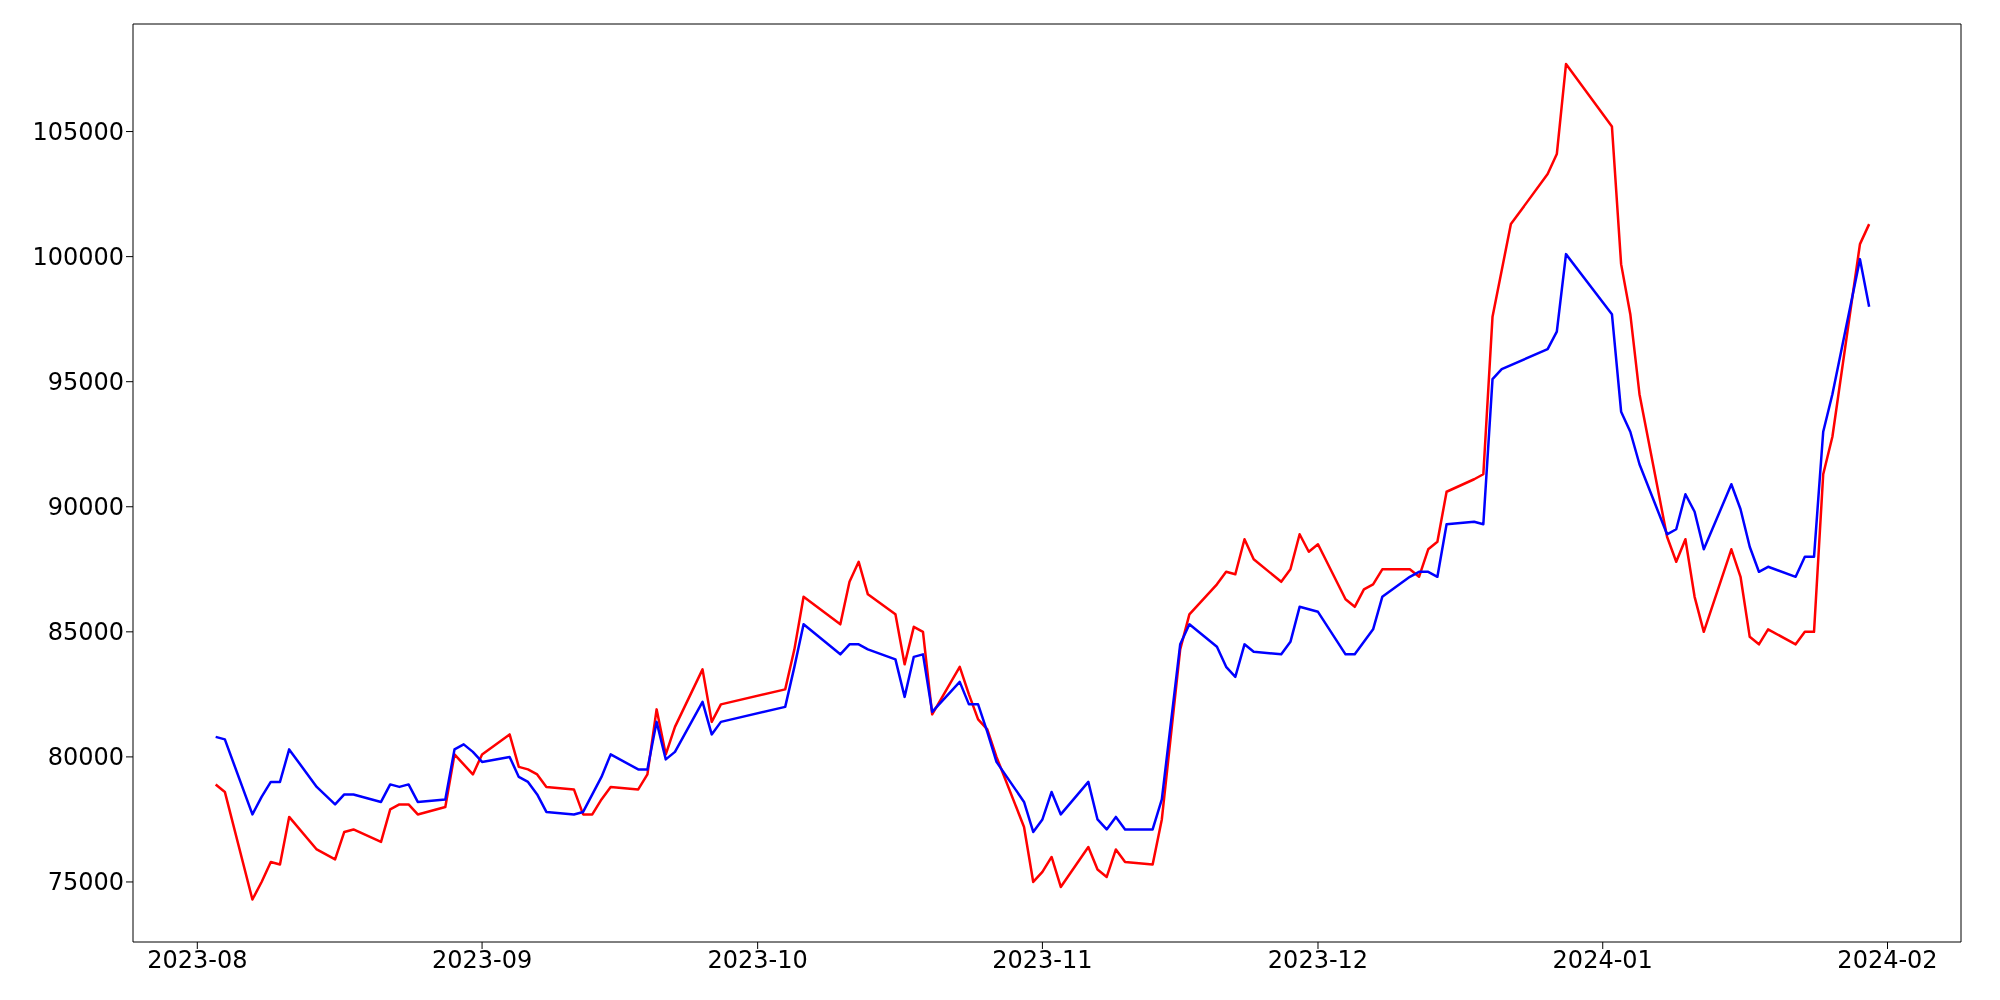  I want to click on x-tick-label: 2024-02, so click(1887, 960).